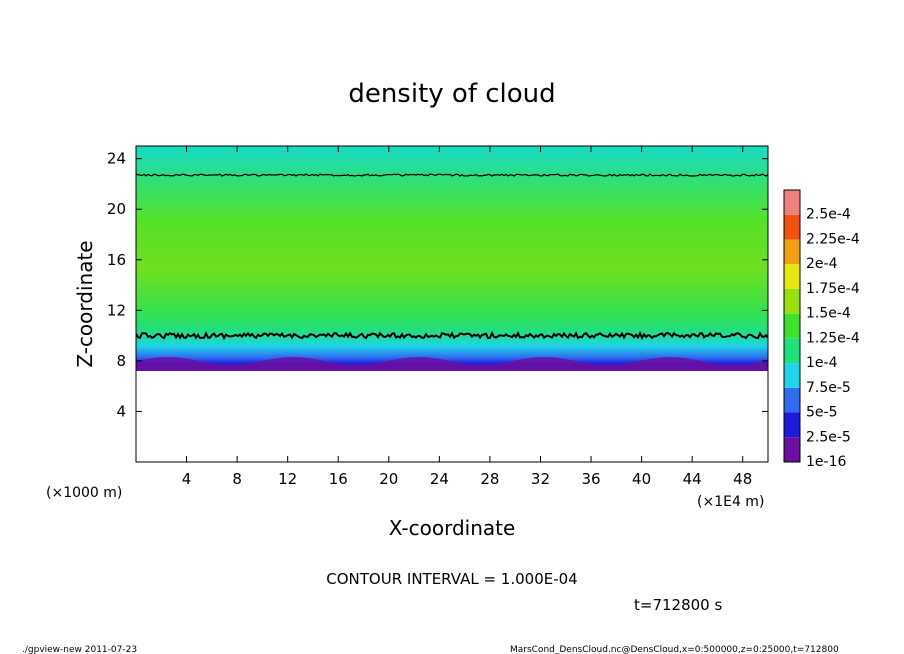 The height and width of the screenshot is (654, 904). What do you see at coordinates (641, 479) in the screenshot?
I see `x-tick-label: 40` at bounding box center [641, 479].